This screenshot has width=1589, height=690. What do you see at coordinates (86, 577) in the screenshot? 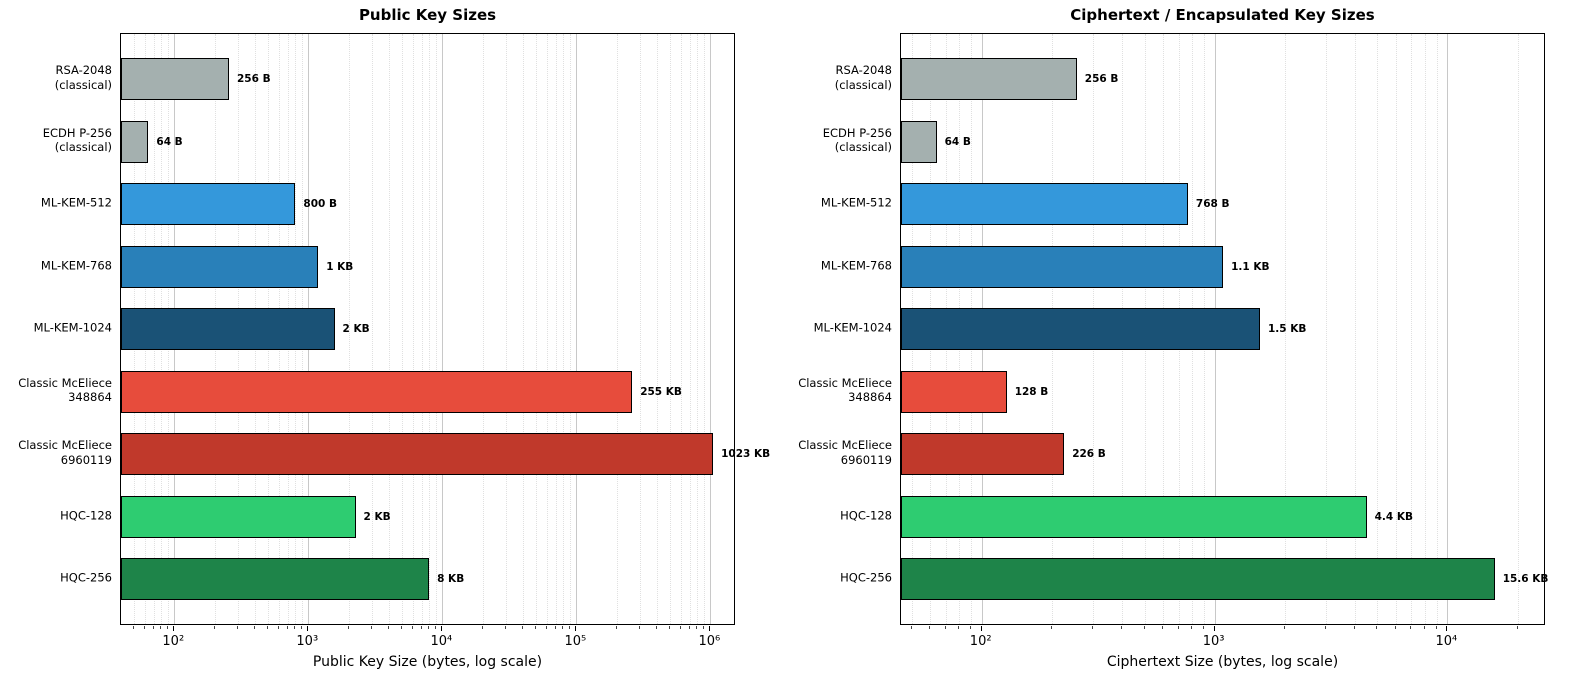
I see `y-tick-label: HQC-256` at bounding box center [86, 577].